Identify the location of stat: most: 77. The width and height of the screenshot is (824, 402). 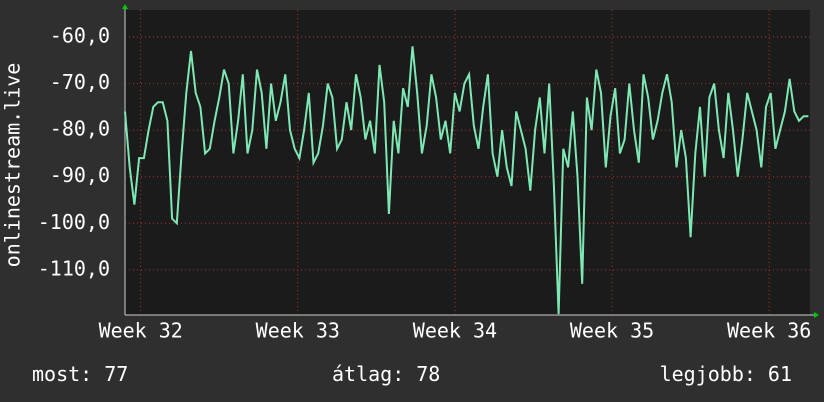
(80, 374).